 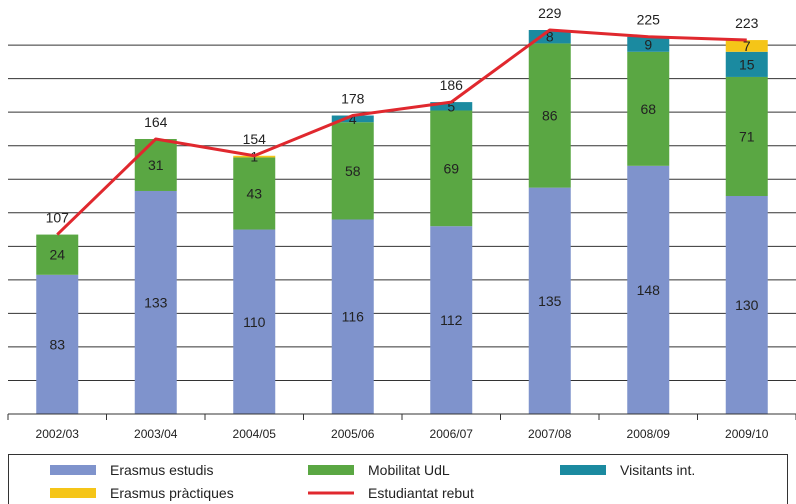 I want to click on segment-label: 15, so click(x=747, y=64).